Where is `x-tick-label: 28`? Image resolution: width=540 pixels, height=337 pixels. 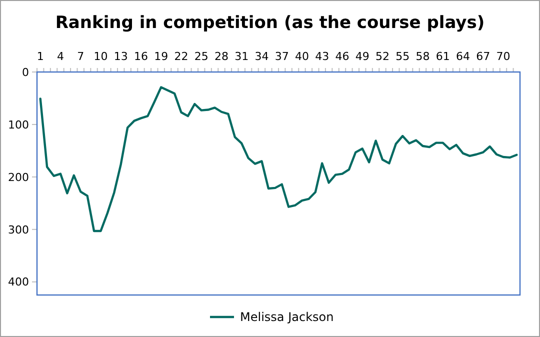
x-tick-label: 28 is located at coordinates (221, 56).